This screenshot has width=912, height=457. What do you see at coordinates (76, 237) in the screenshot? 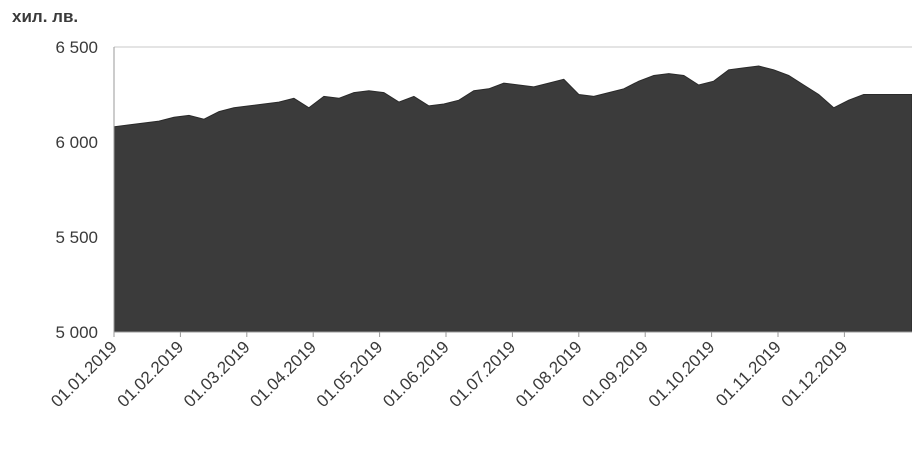
I see `y-tick-label: 5 500` at bounding box center [76, 237].